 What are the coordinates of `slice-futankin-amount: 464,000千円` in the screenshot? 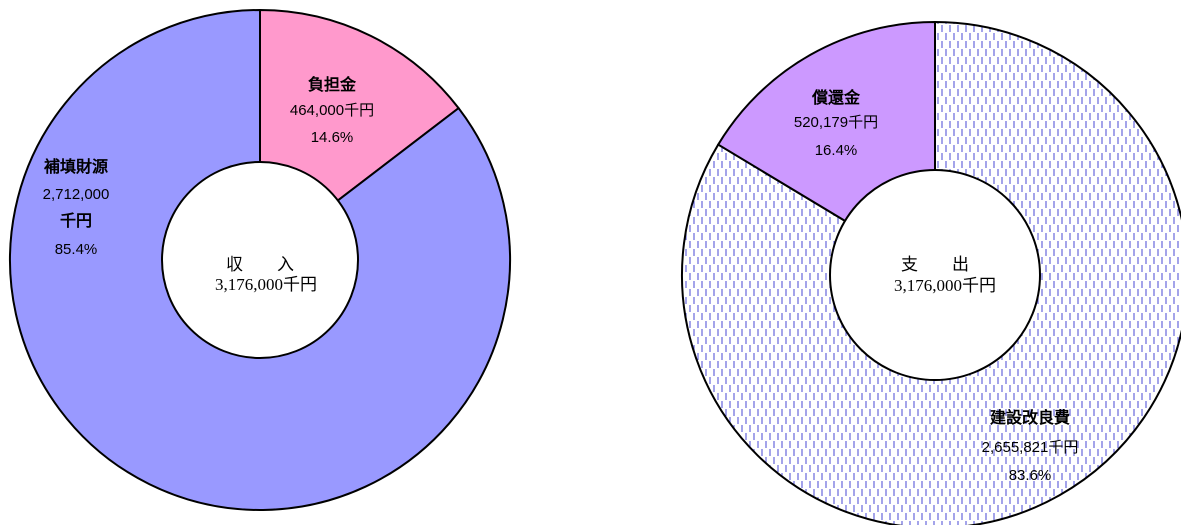 It's located at (332, 110).